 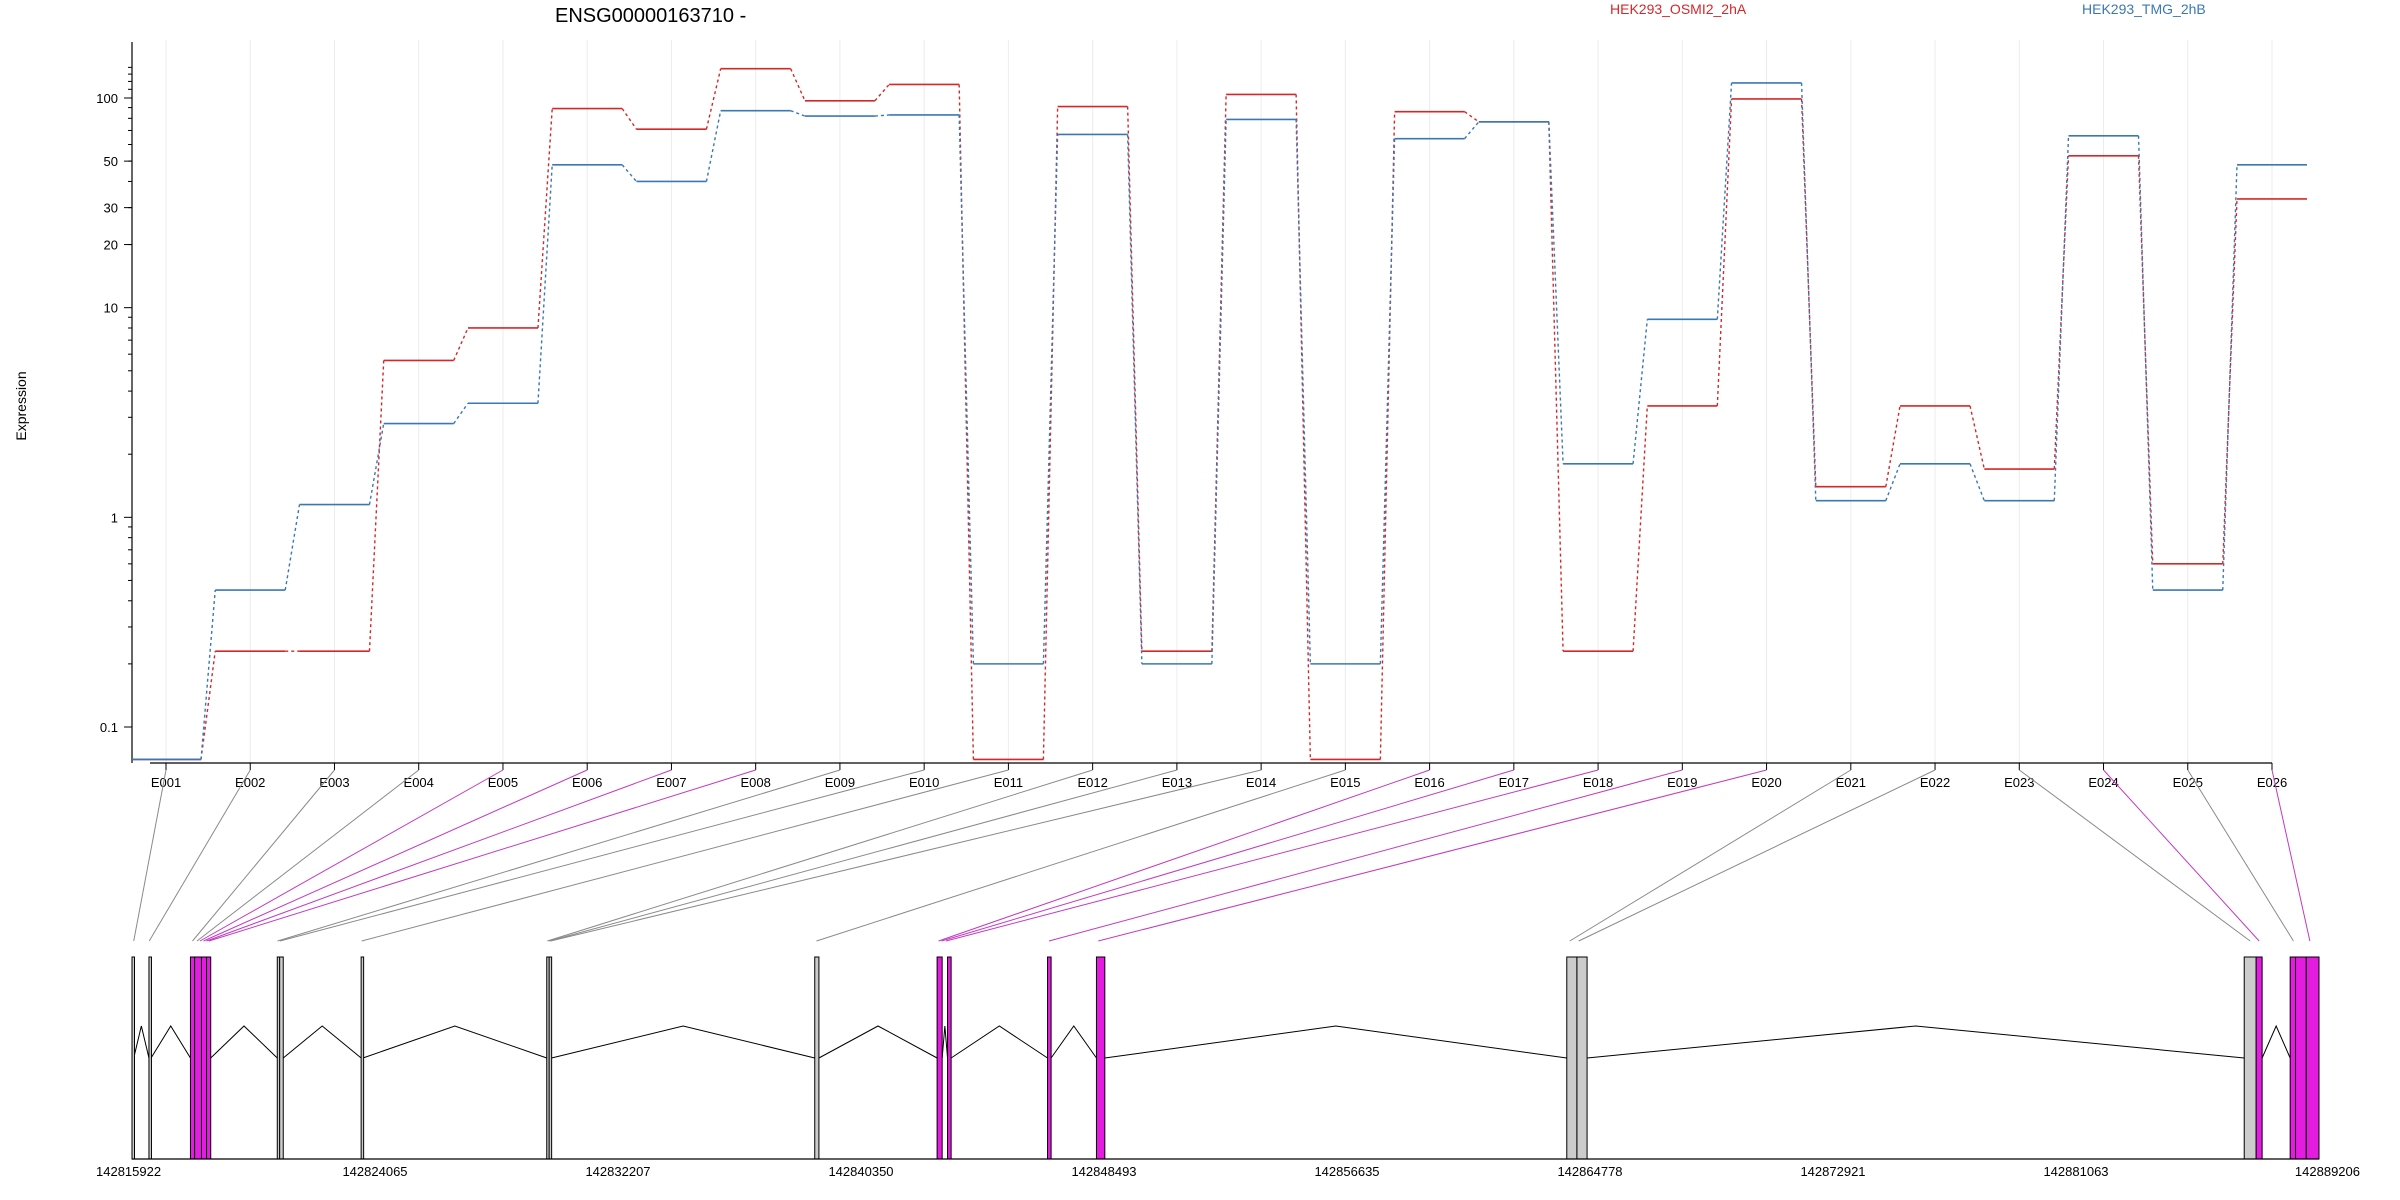 I want to click on exon-box-e008, so click(x=281, y=1058).